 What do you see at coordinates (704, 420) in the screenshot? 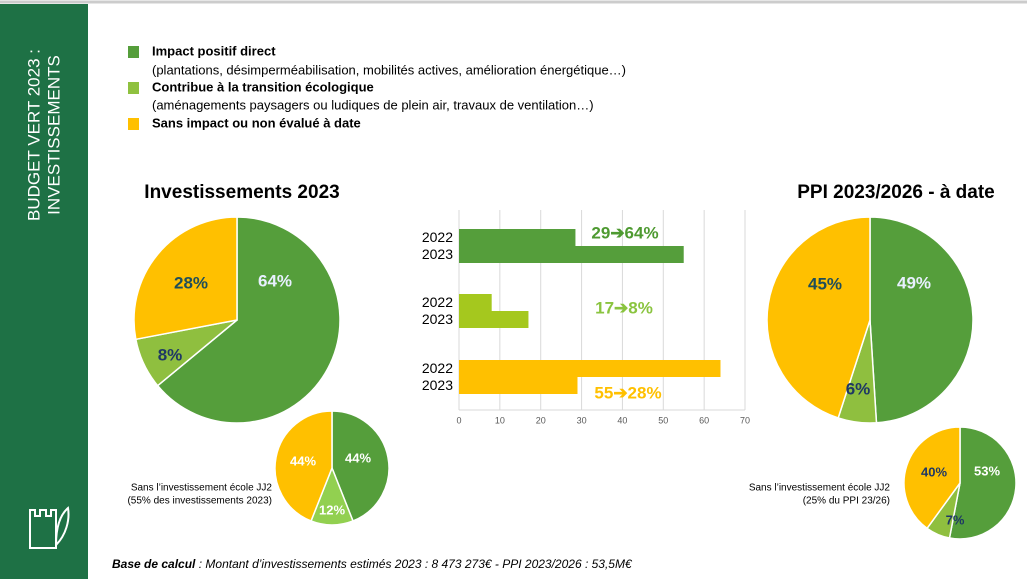
I see `x-tick-label: 60` at bounding box center [704, 420].